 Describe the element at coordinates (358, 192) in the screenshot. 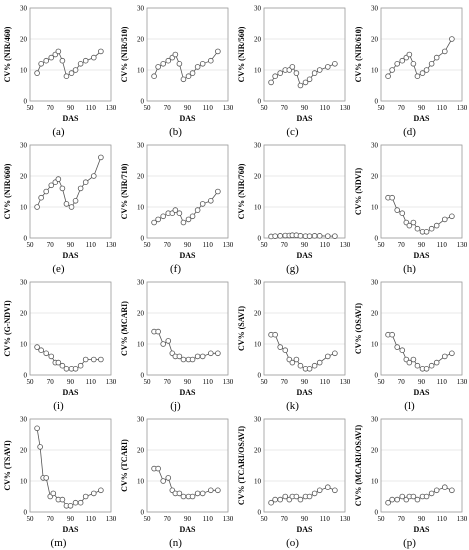

I see `y-axis-label: CV% (NDVI)` at that location.